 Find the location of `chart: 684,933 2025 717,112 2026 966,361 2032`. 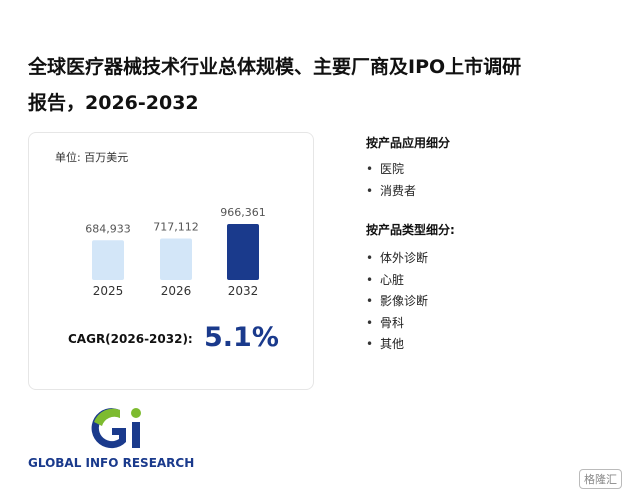

chart: 684,933 2025 717,112 2026 966,361 2032 is located at coordinates (175, 252).